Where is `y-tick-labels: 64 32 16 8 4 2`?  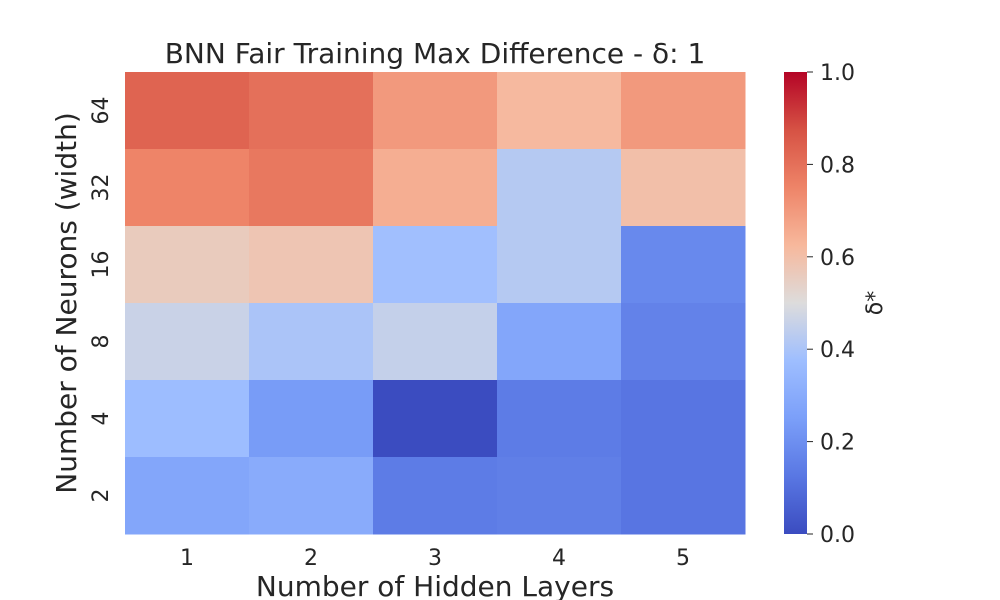
y-tick-labels: 64 32 16 8 4 2 is located at coordinates (101, 300).